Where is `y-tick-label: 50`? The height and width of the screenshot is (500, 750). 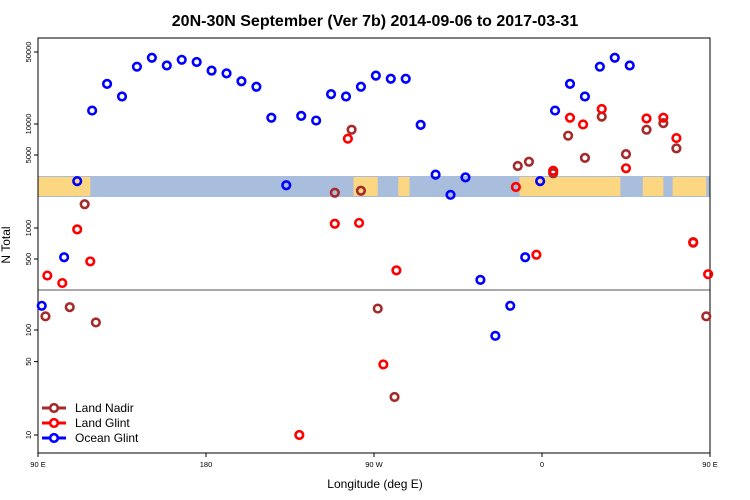 y-tick-label: 50 is located at coordinates (28, 361).